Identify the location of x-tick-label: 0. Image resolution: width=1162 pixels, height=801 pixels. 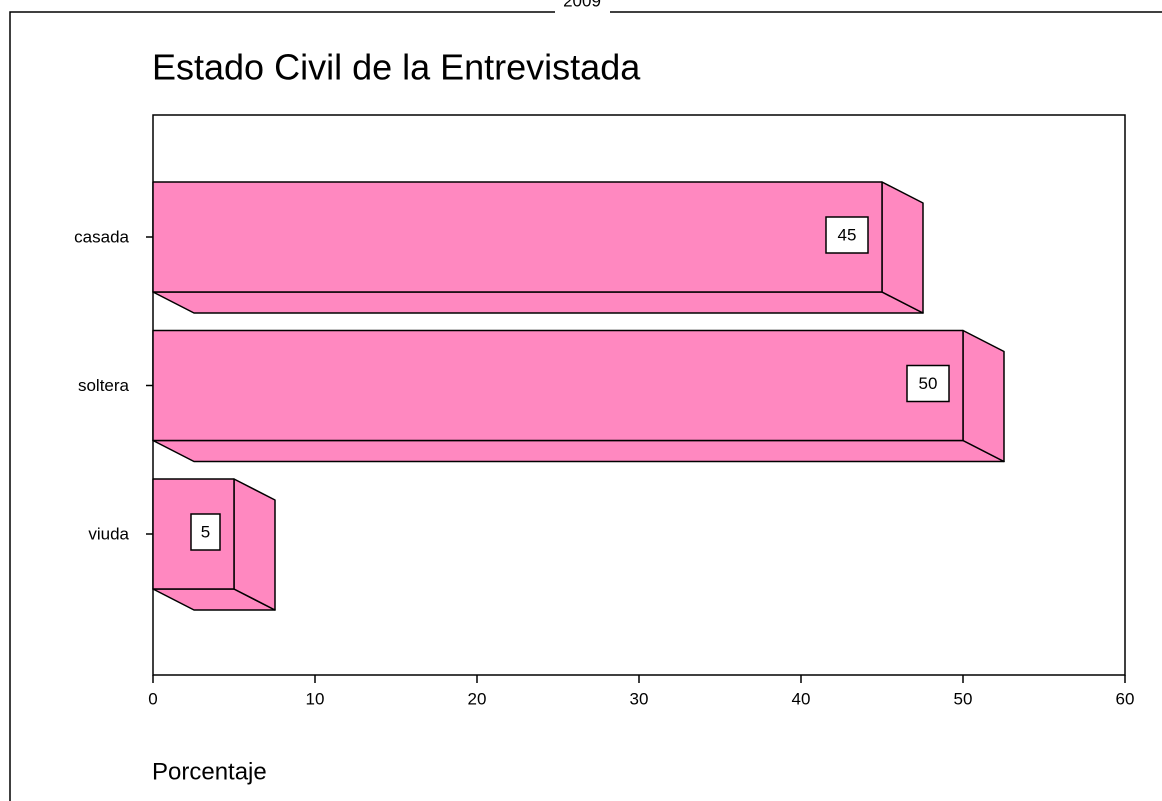
(152, 698).